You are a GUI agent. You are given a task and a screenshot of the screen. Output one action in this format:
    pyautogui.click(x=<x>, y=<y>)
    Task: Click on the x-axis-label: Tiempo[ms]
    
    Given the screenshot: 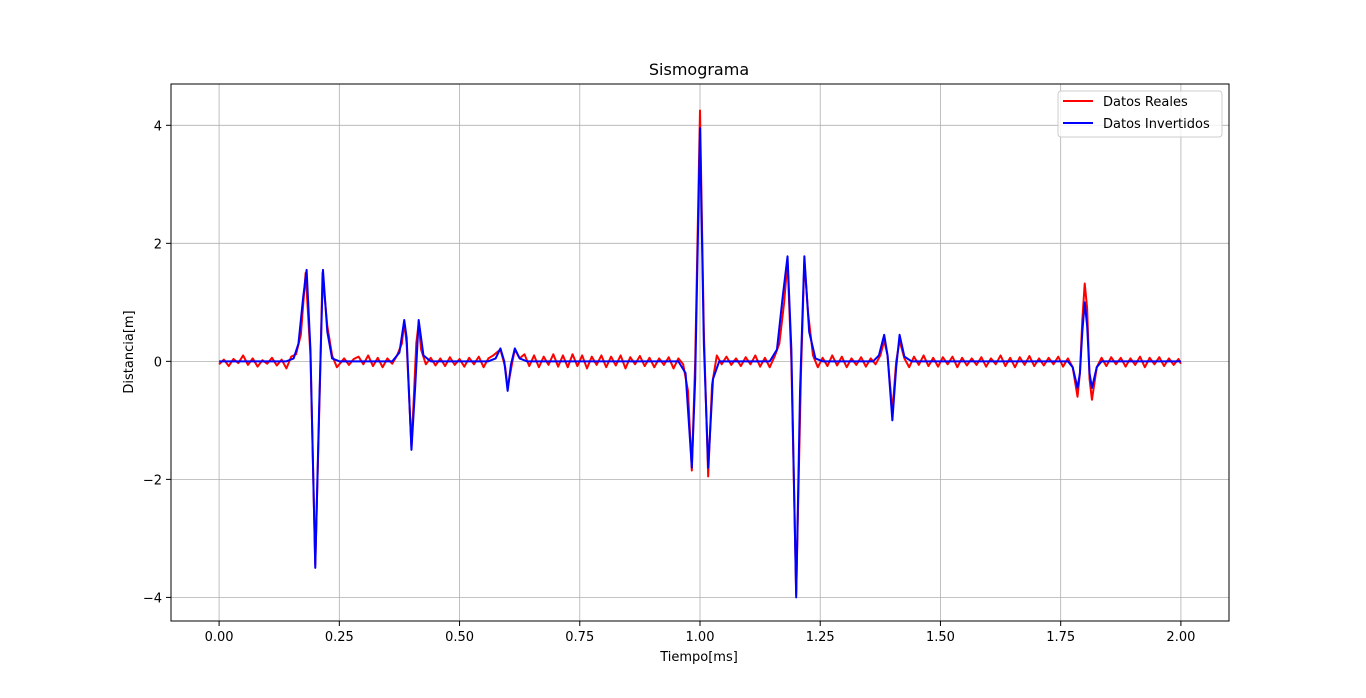 What is the action you would take?
    pyautogui.click(x=698, y=657)
    